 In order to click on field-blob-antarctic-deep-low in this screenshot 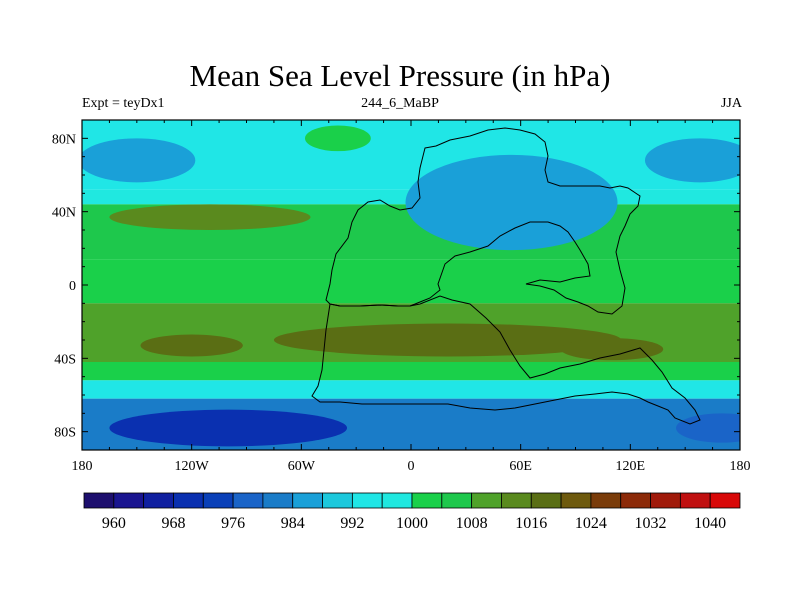, I will do `click(228, 428)`.